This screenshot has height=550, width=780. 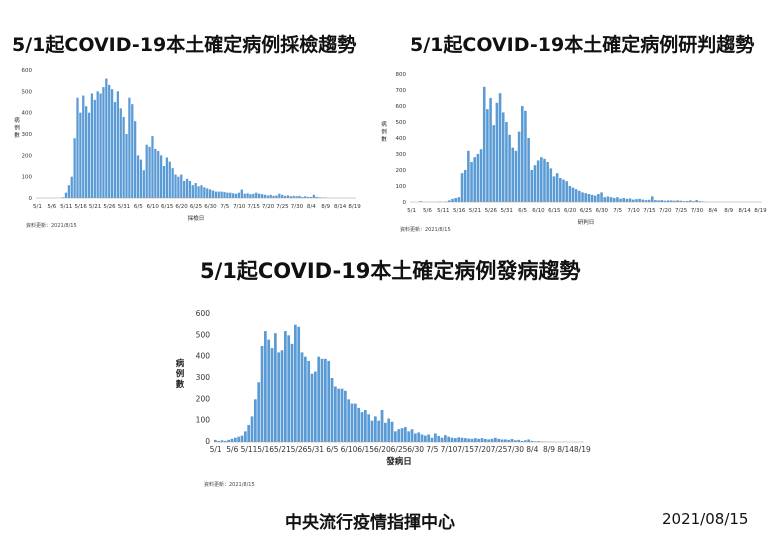 I want to click on y-tick-label: 100, so click(x=27, y=178).